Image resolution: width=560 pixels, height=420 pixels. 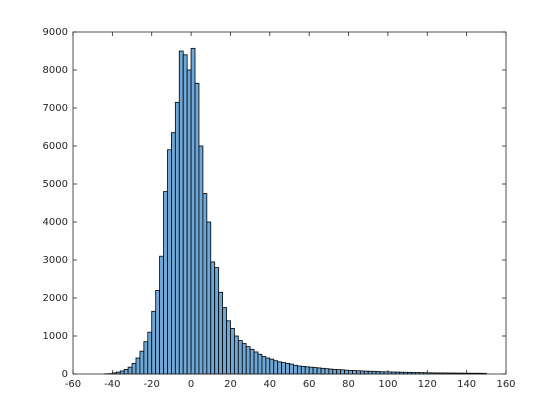 What do you see at coordinates (55, 336) in the screenshot?
I see `y-tick-label: 1000` at bounding box center [55, 336].